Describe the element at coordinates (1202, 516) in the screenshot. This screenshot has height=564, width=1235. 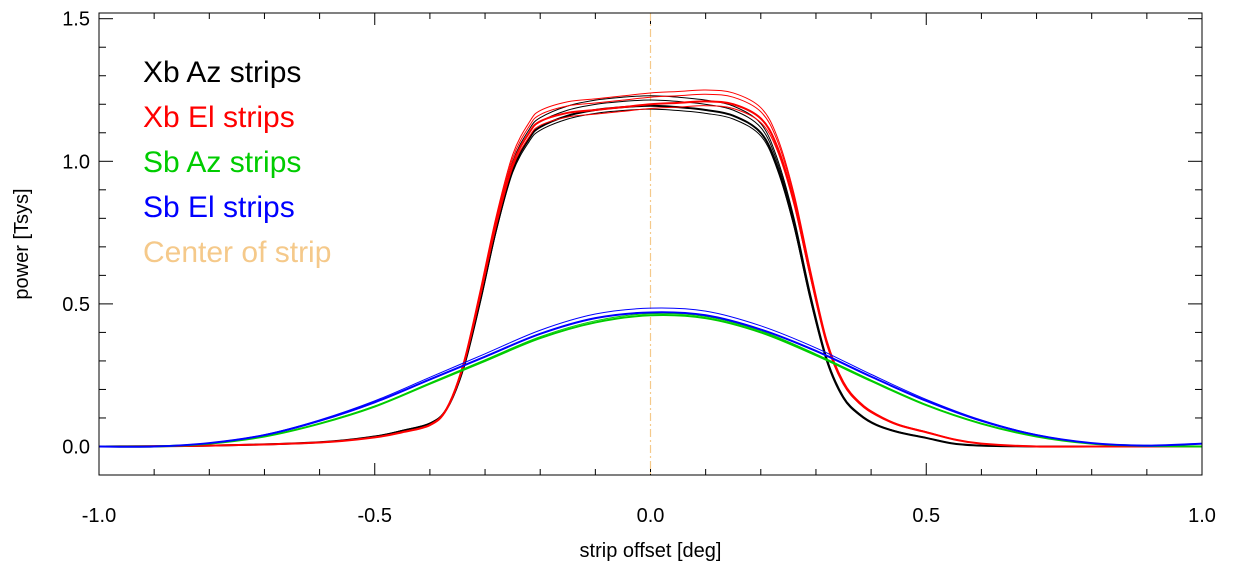
I see `x-tick-label: 1.0` at that location.